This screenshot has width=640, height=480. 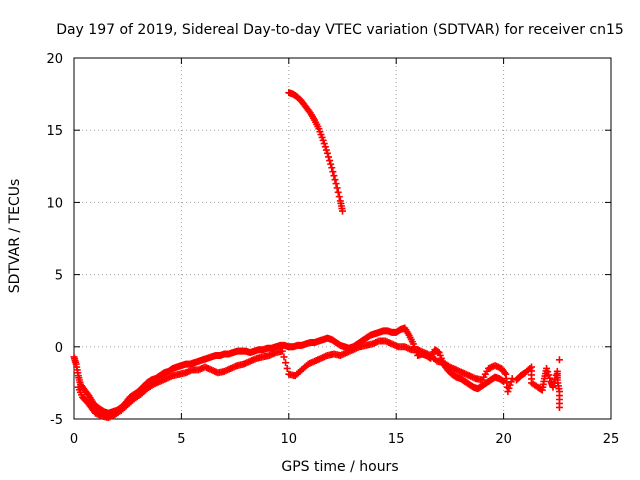 I want to click on series-secondary-track, so click(x=295, y=379).